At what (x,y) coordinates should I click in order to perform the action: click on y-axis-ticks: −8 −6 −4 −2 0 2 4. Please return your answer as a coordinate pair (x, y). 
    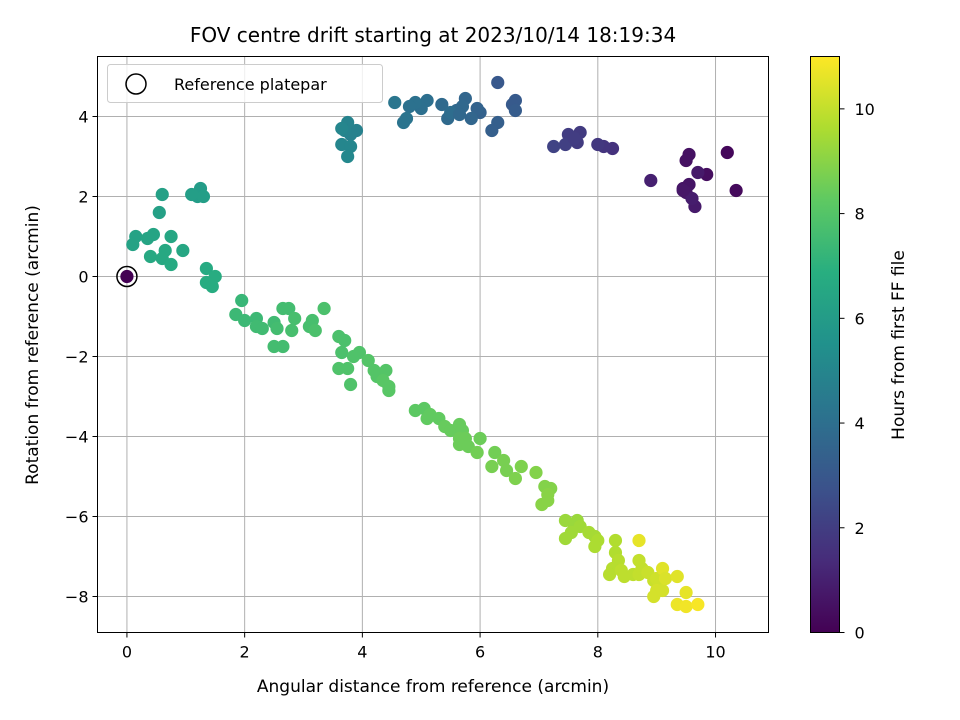
    Looking at the image, I should click on (81, 357).